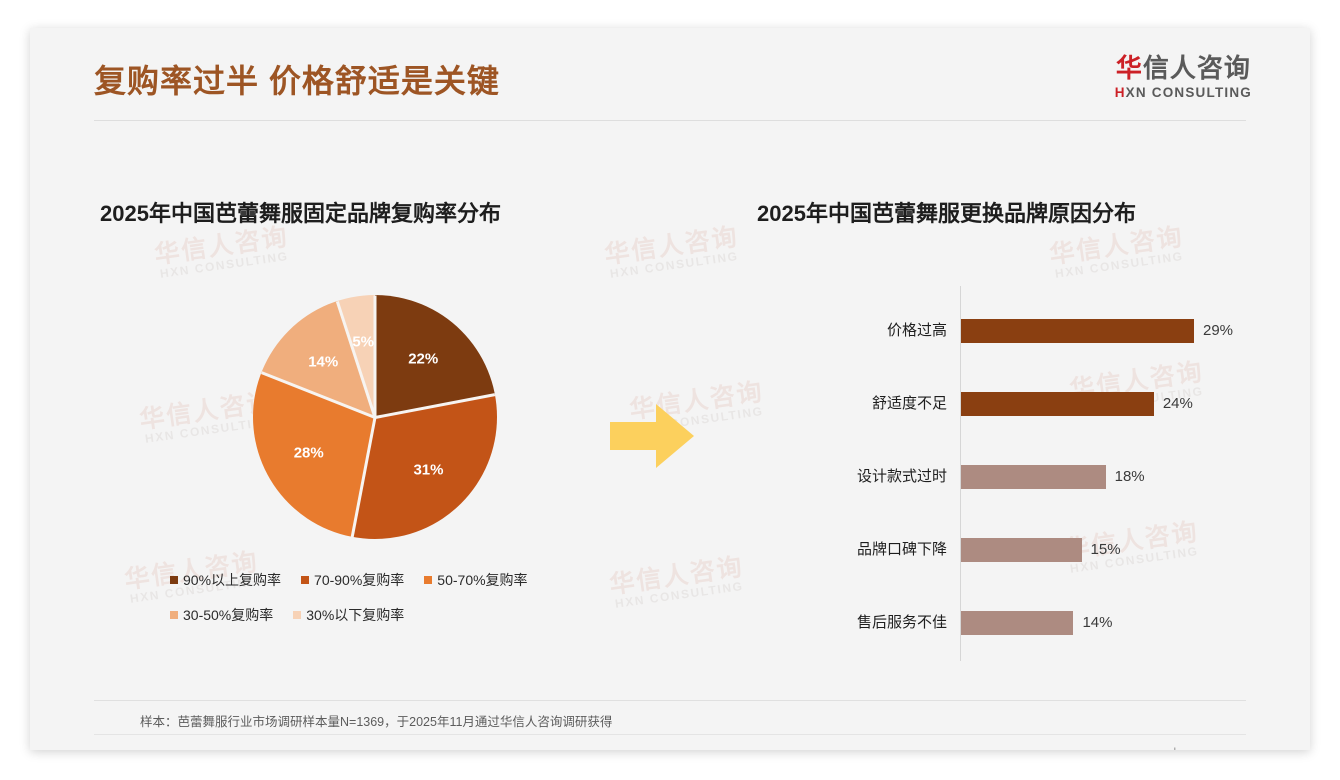  I want to click on legend-label: 30-50%复购率, so click(228, 615).